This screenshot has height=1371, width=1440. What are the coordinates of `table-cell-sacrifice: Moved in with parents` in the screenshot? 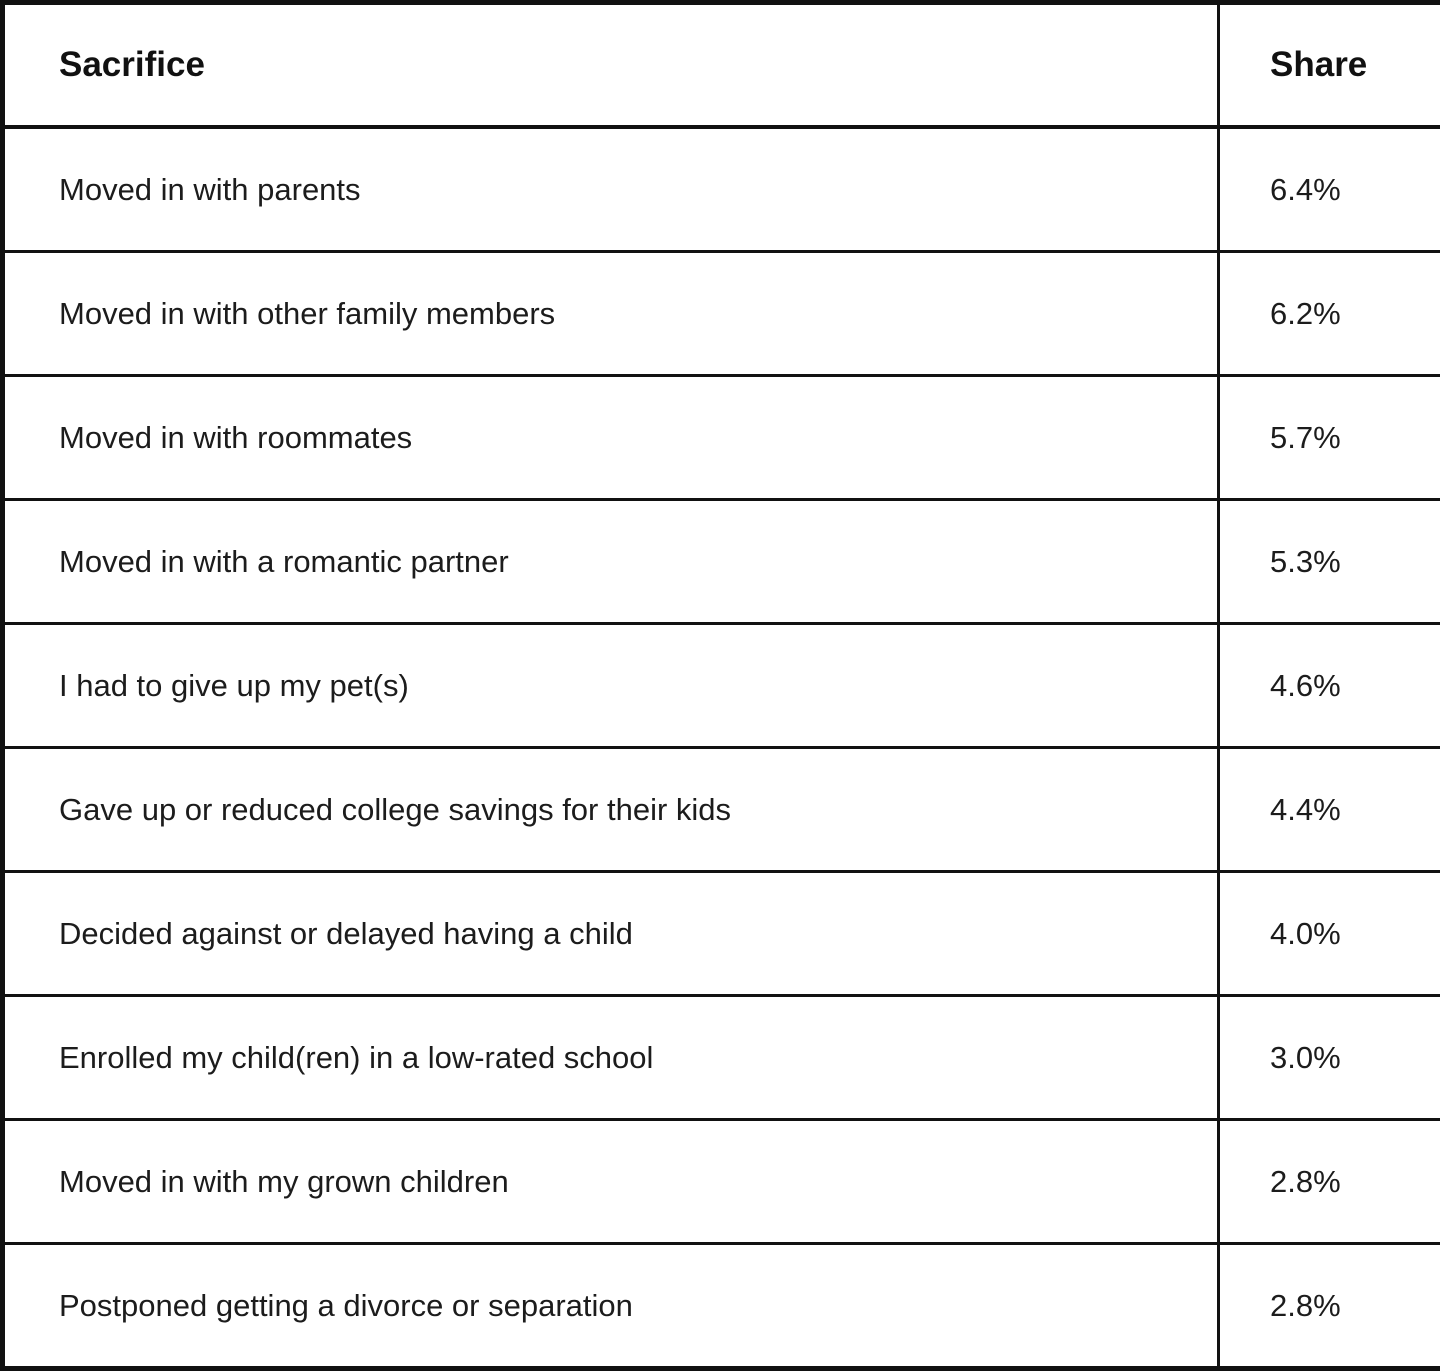 It's located at (611, 189).